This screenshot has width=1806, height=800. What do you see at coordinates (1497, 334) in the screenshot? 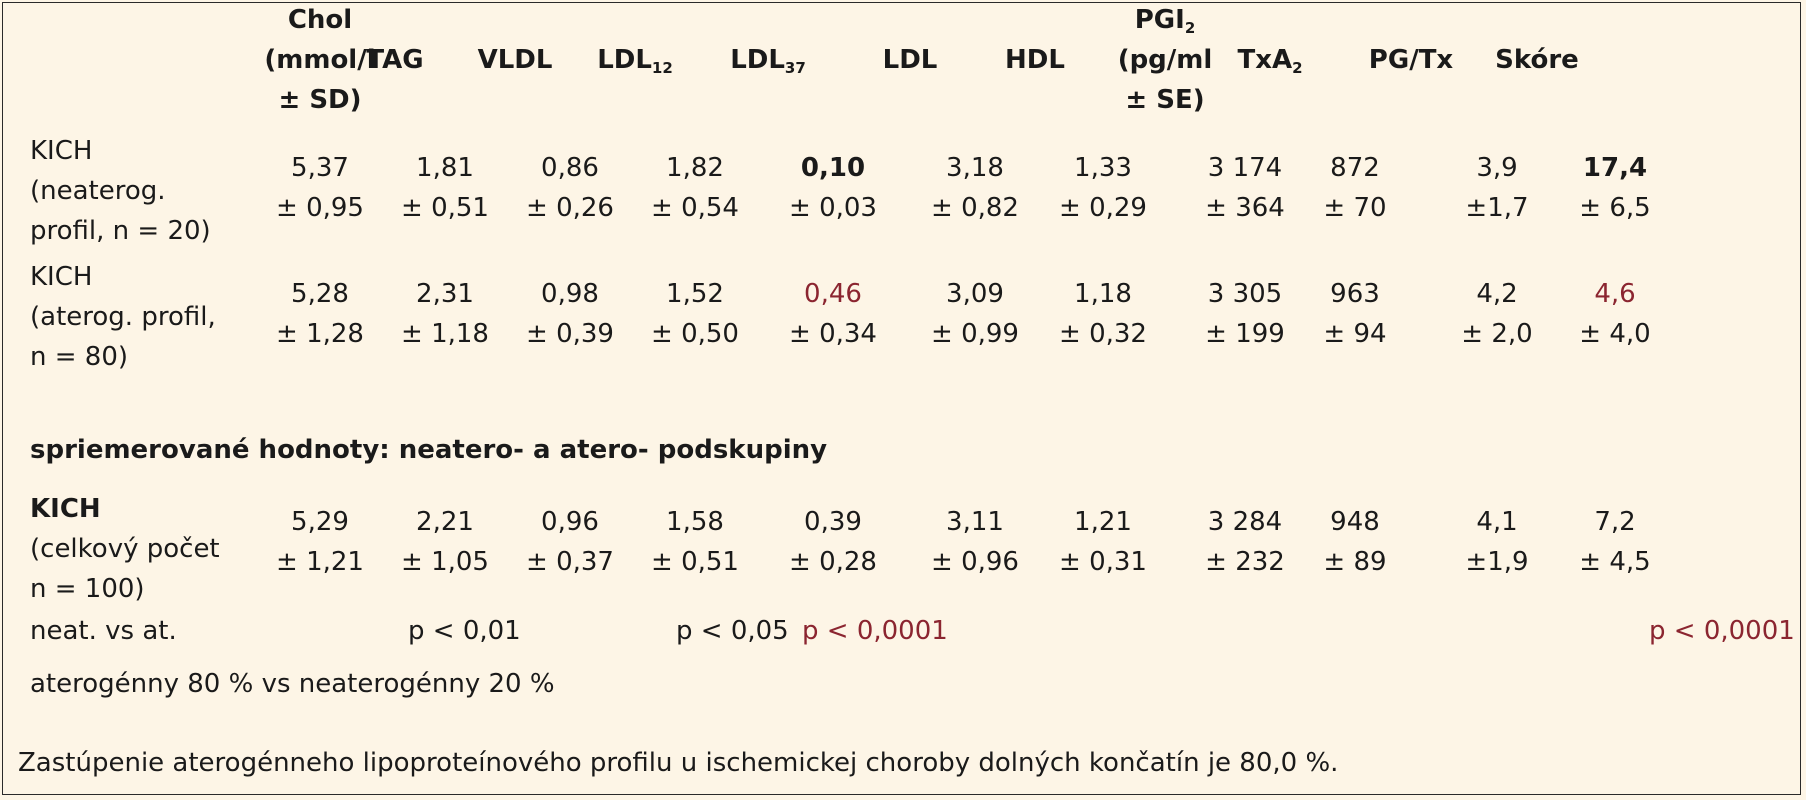
I see `cell-deviation: ± 2,0` at bounding box center [1497, 334].